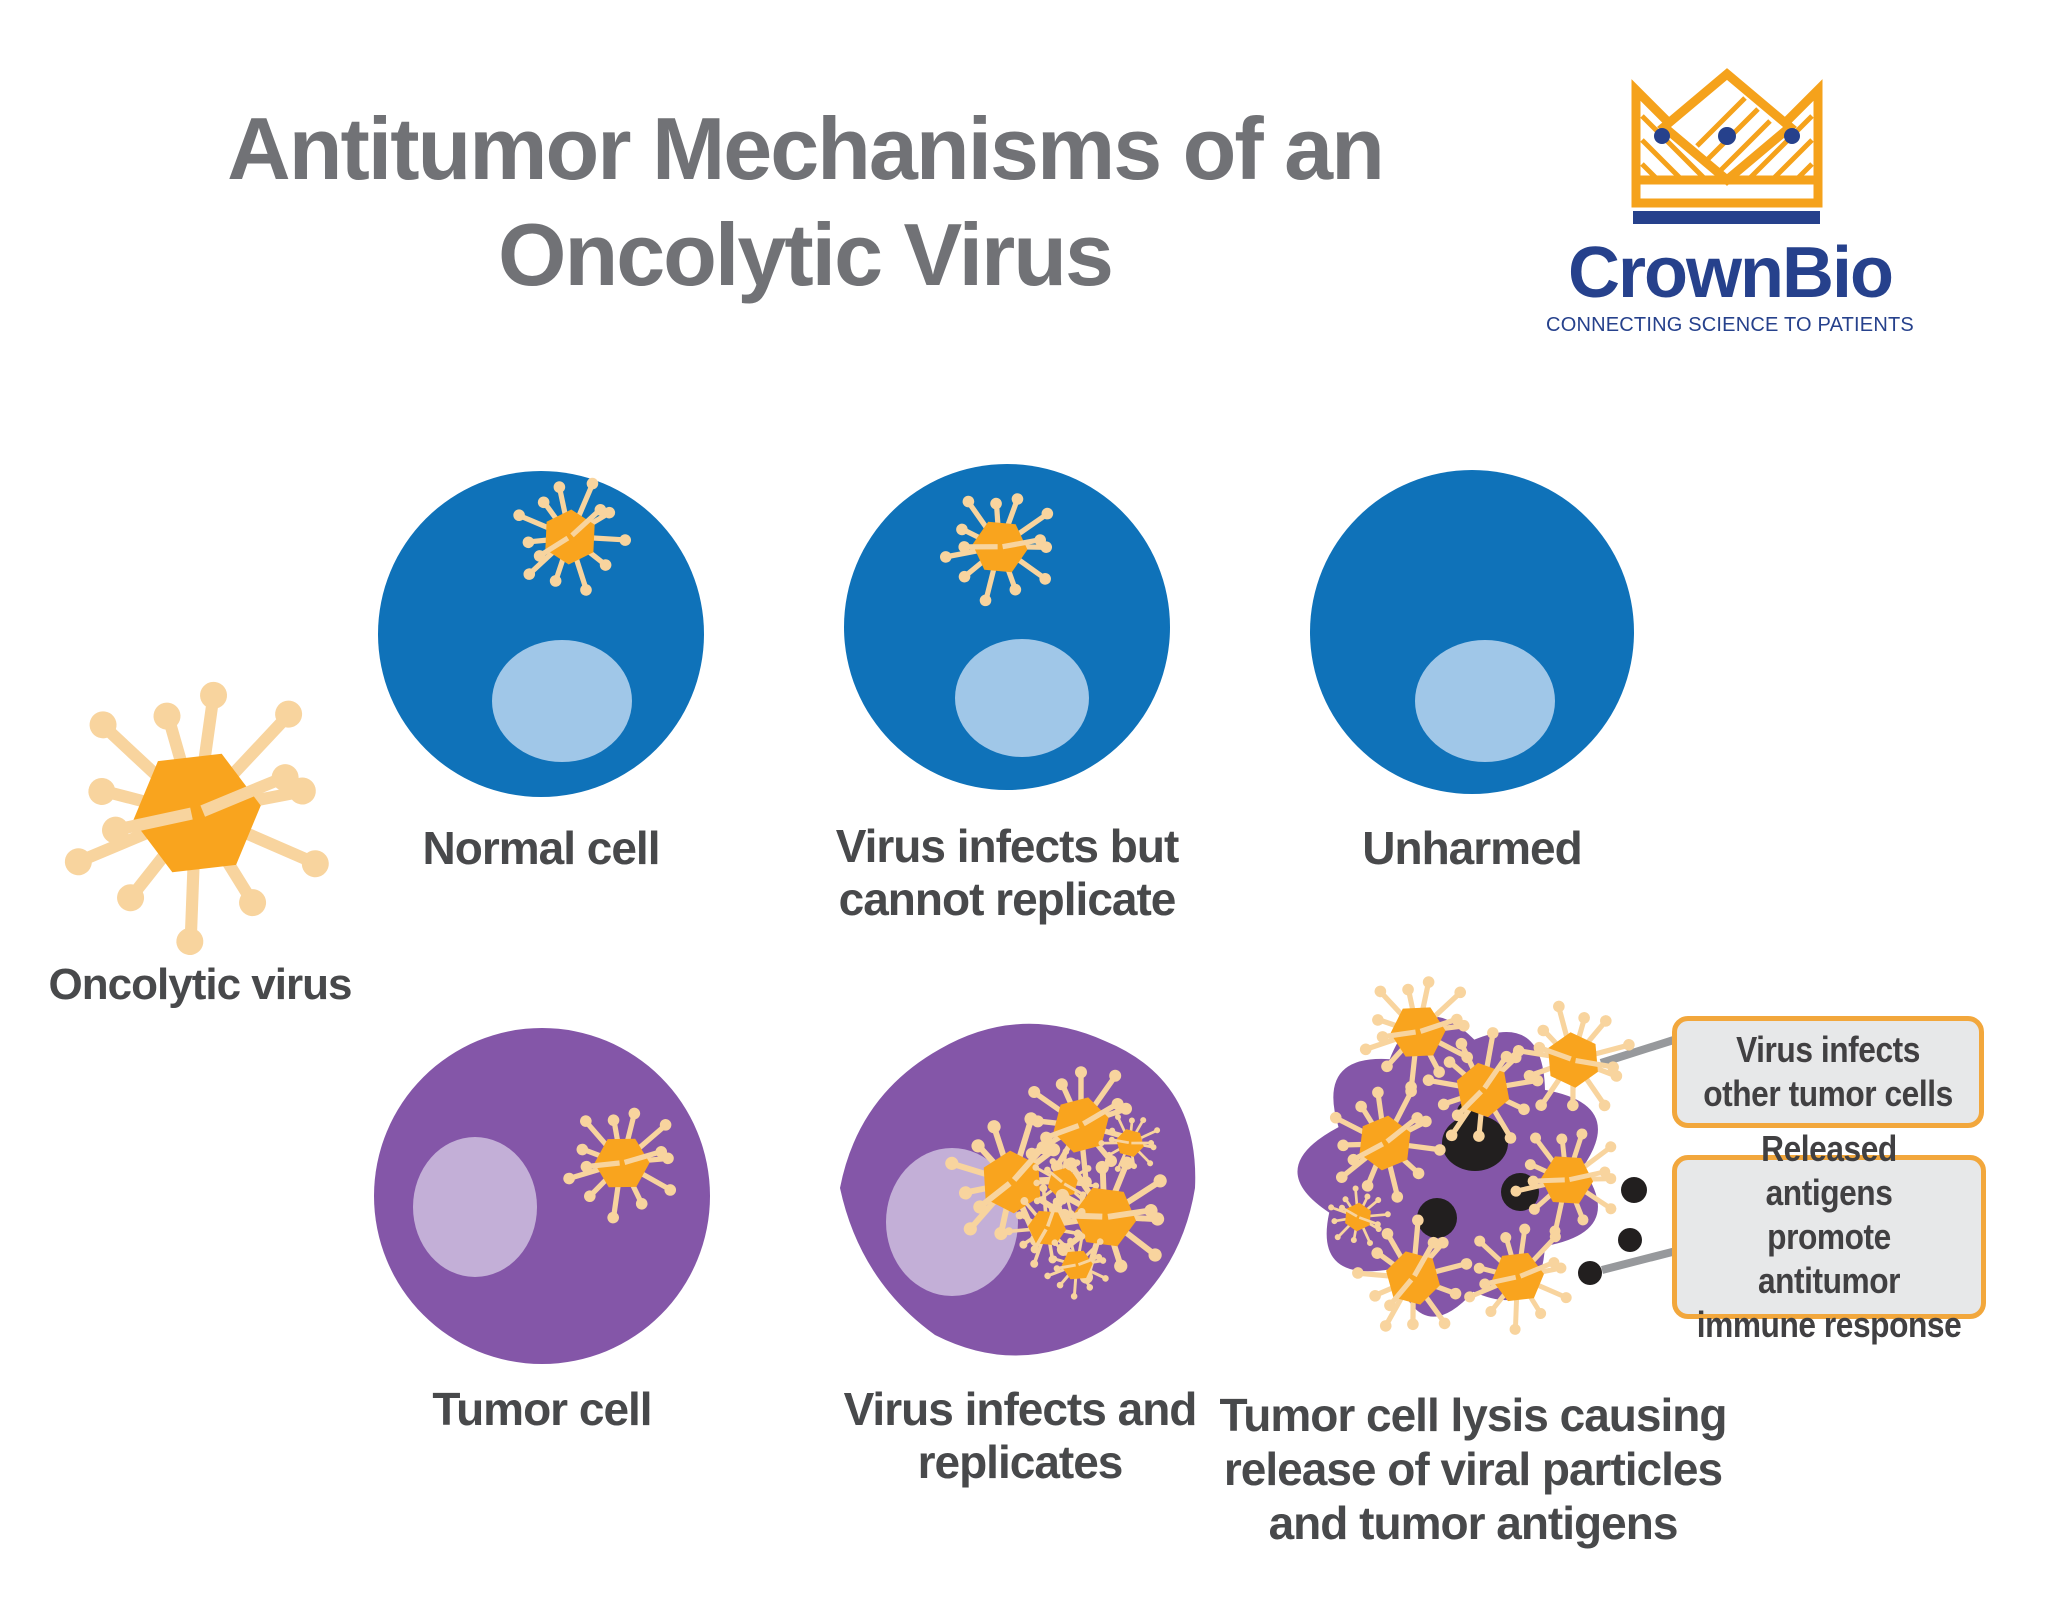  I want to click on callout-text: Virus infects other tumor cells, so click(1828, 1071).